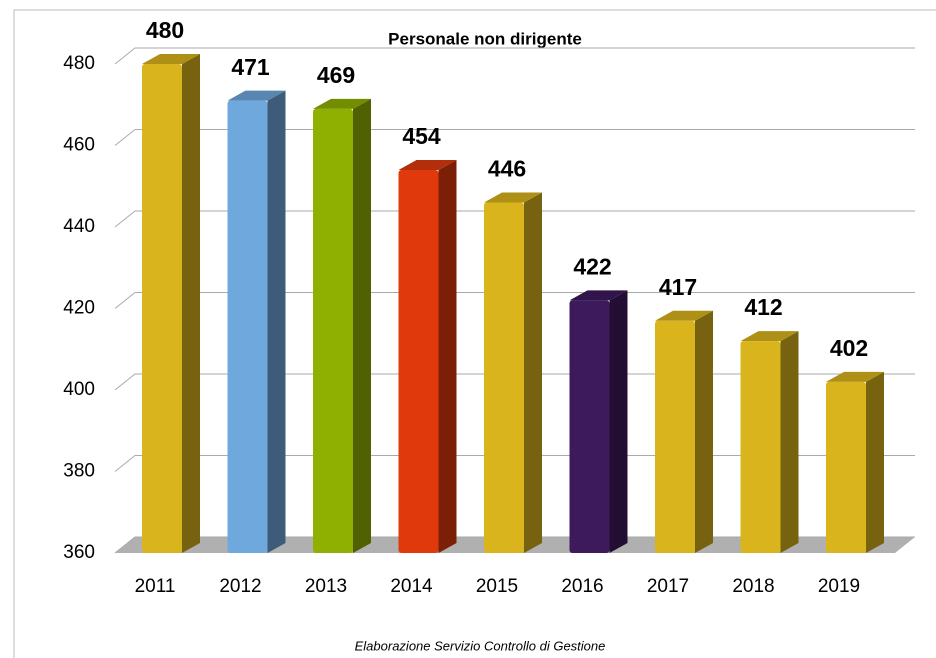 The width and height of the screenshot is (936, 658). I want to click on x-tick-label: 2017, so click(668, 586).